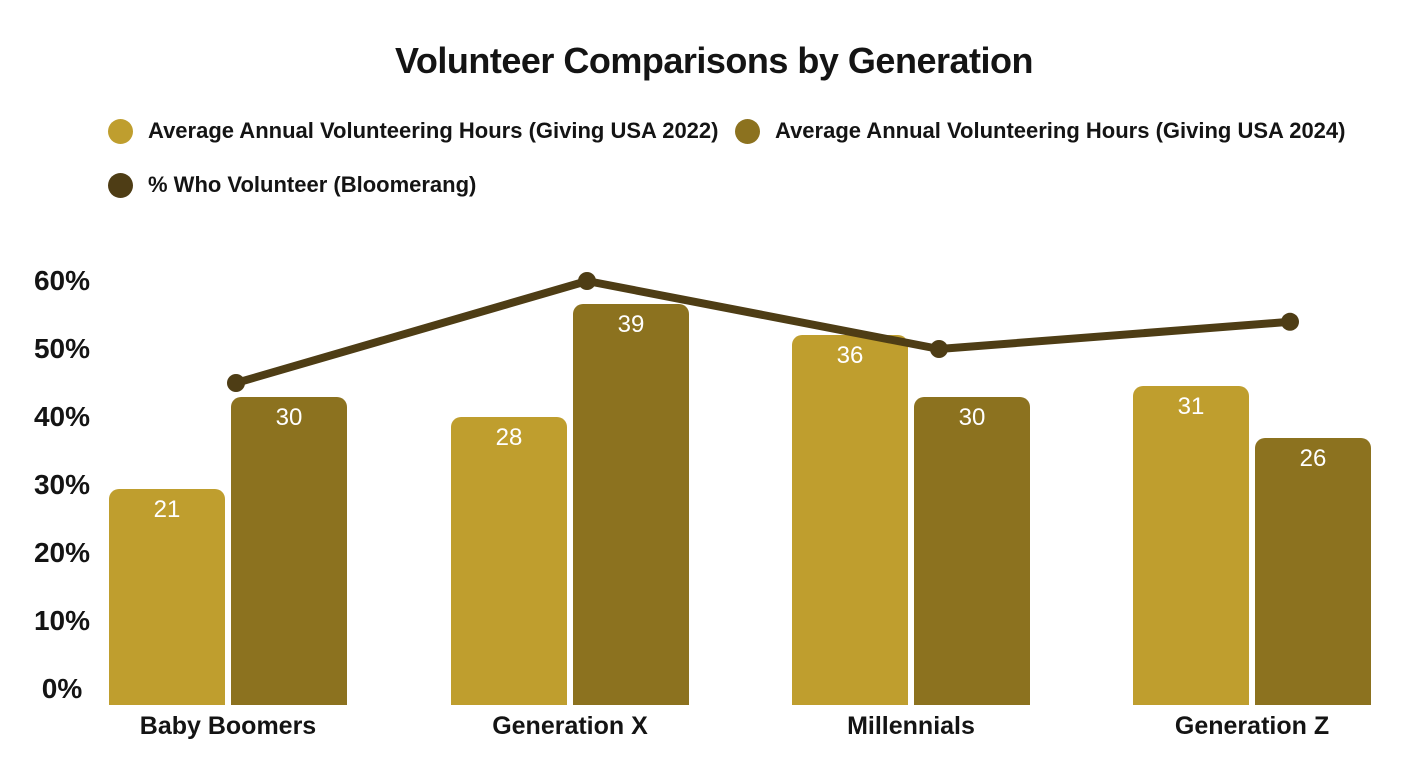  I want to click on line-series, so click(763, 332).